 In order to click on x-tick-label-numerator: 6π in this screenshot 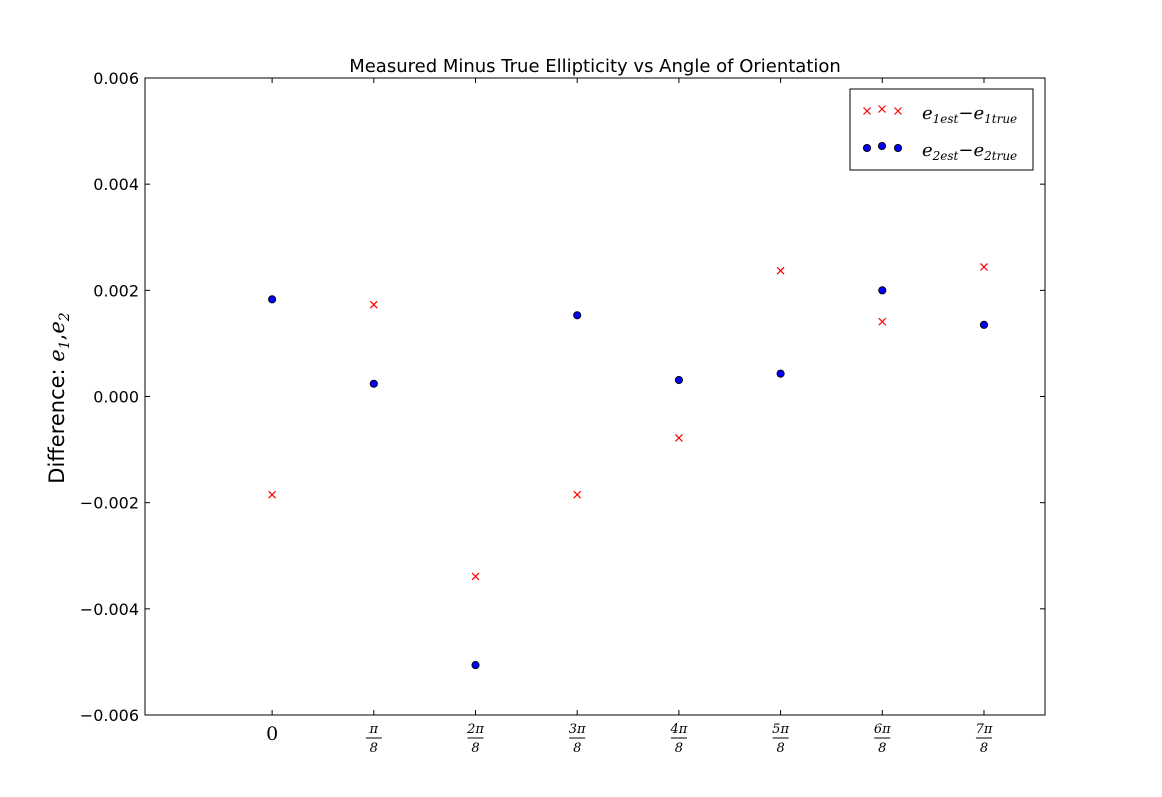, I will do `click(882, 729)`.